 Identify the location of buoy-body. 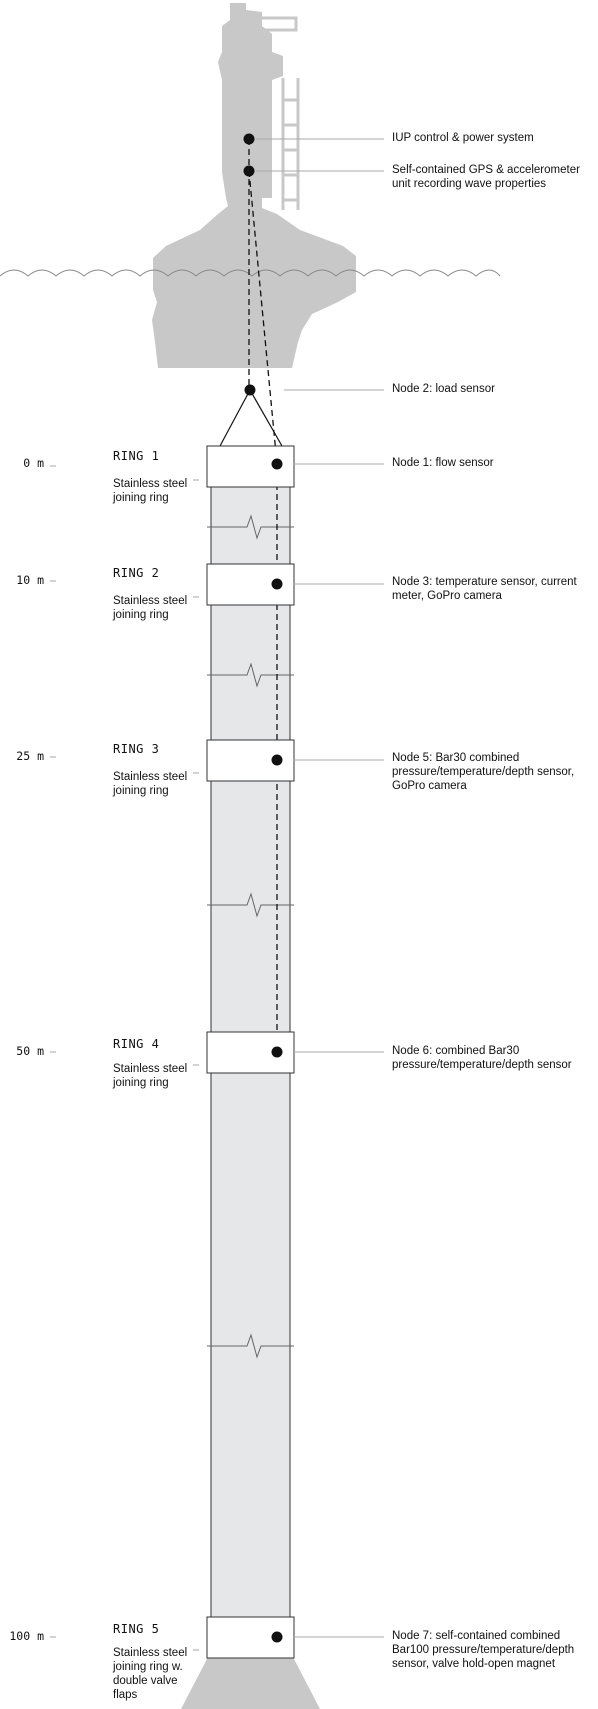
(254, 185).